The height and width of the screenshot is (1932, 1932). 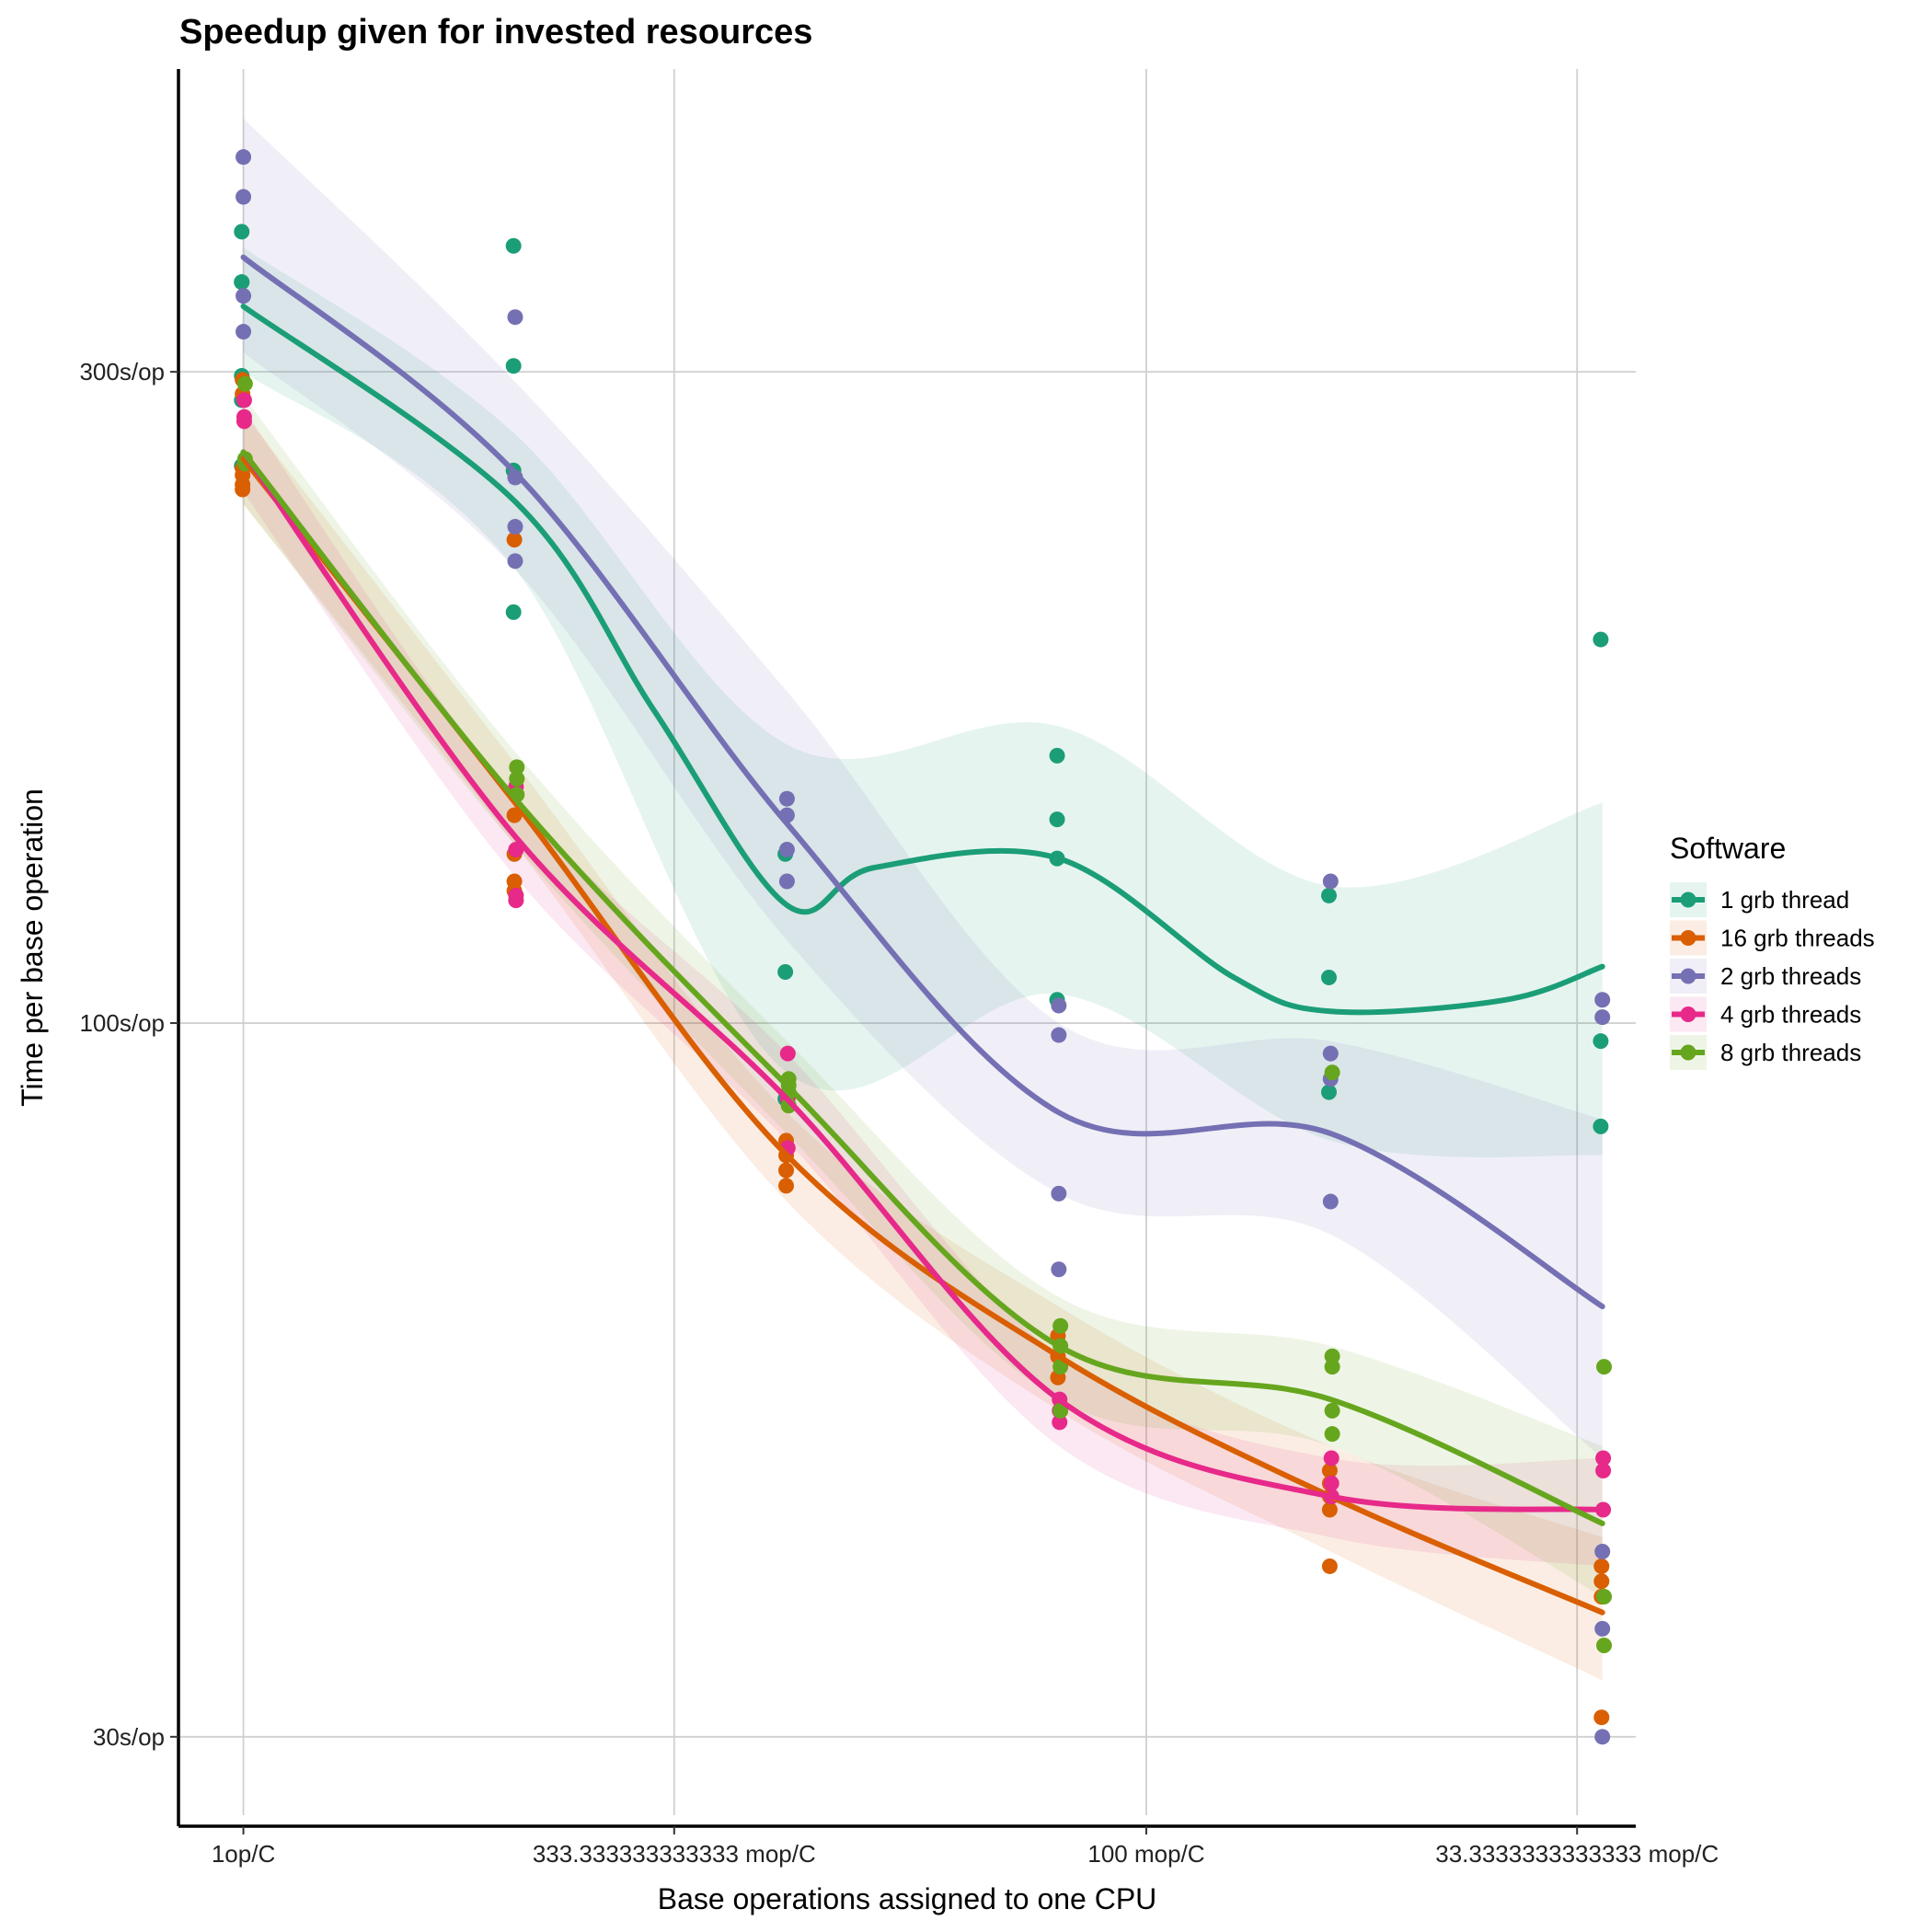 I want to click on legend-item: 2 grb threads, so click(x=1765, y=976).